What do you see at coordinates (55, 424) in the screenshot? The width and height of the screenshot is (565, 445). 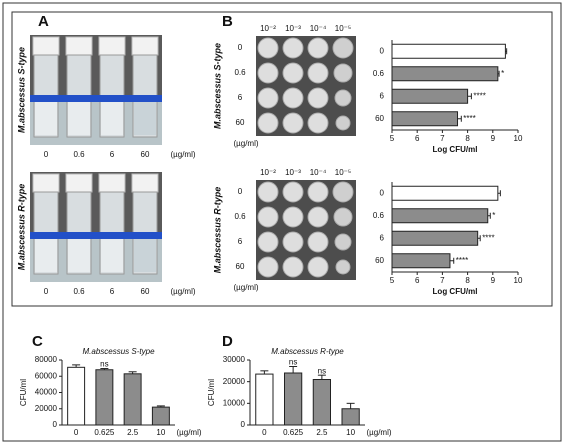 I see `y-tick-label: 0` at bounding box center [55, 424].